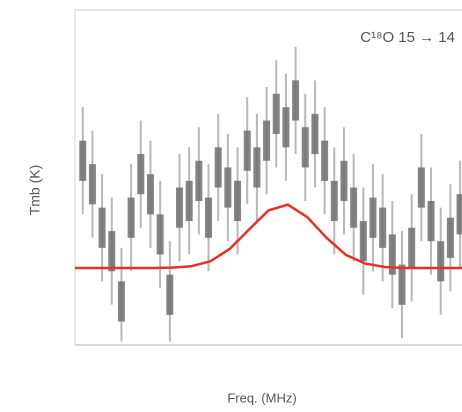 Image resolution: width=462 pixels, height=412 pixels. I want to click on annotation: C¹⁸O 15 → 14, so click(407, 37).